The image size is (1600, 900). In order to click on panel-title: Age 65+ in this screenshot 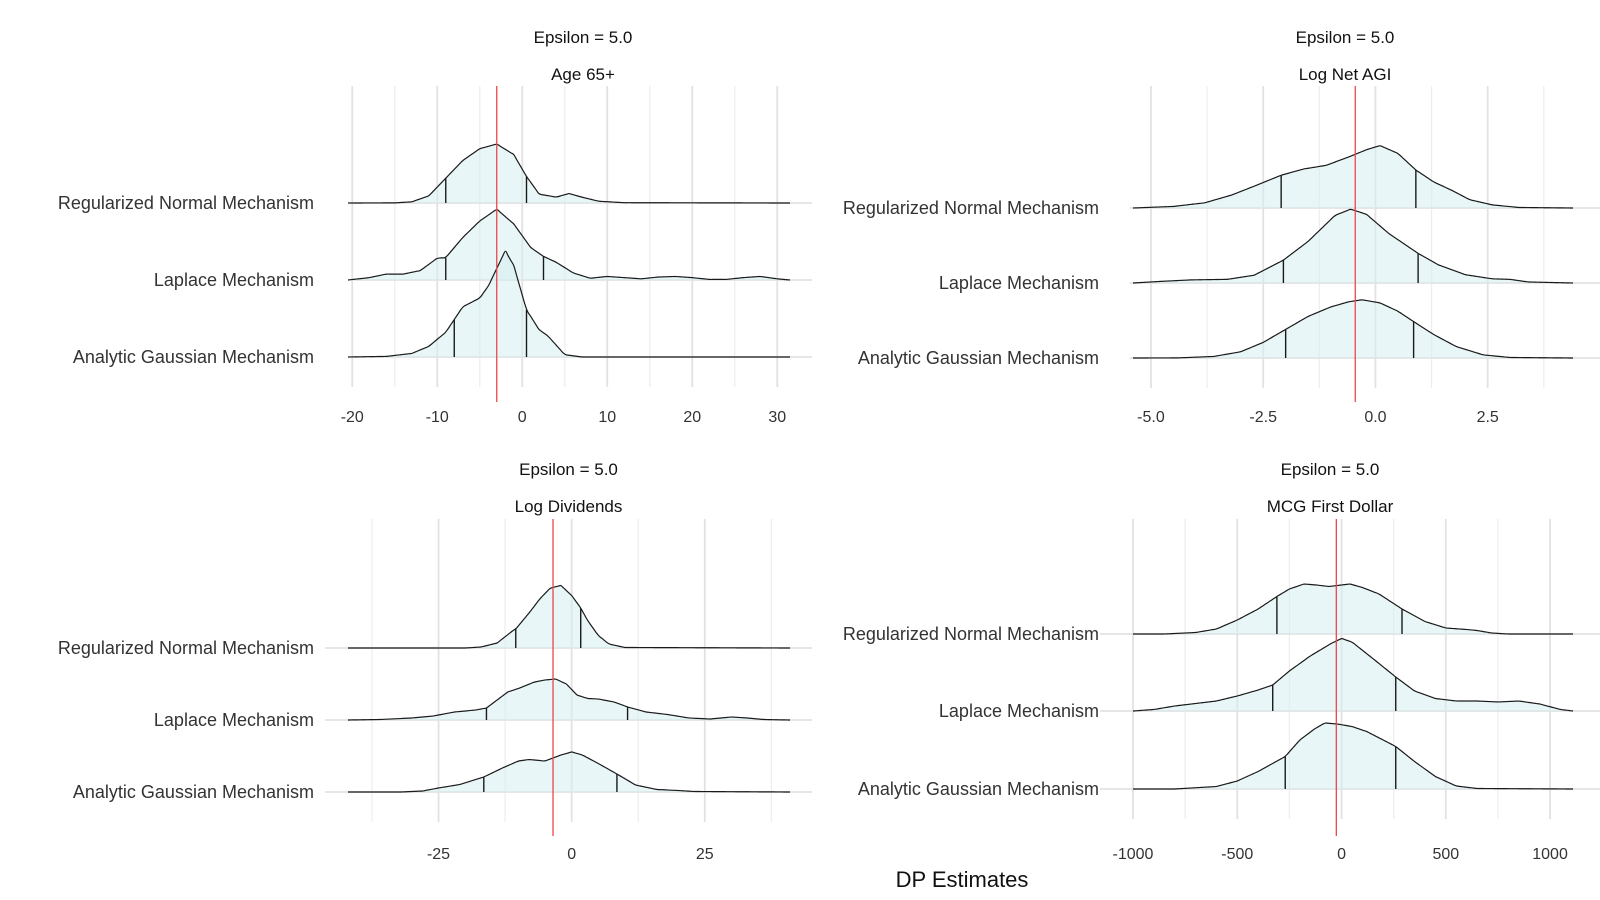, I will do `click(583, 74)`.